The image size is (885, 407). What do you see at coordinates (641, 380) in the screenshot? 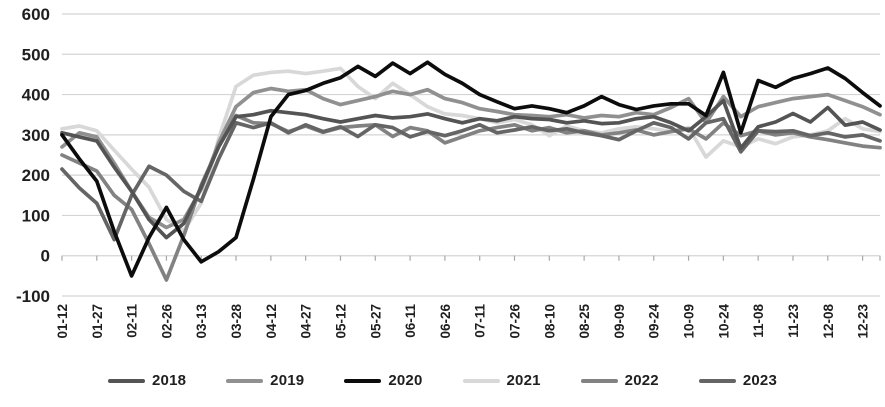
I see `legend-label: 2022` at bounding box center [641, 380].